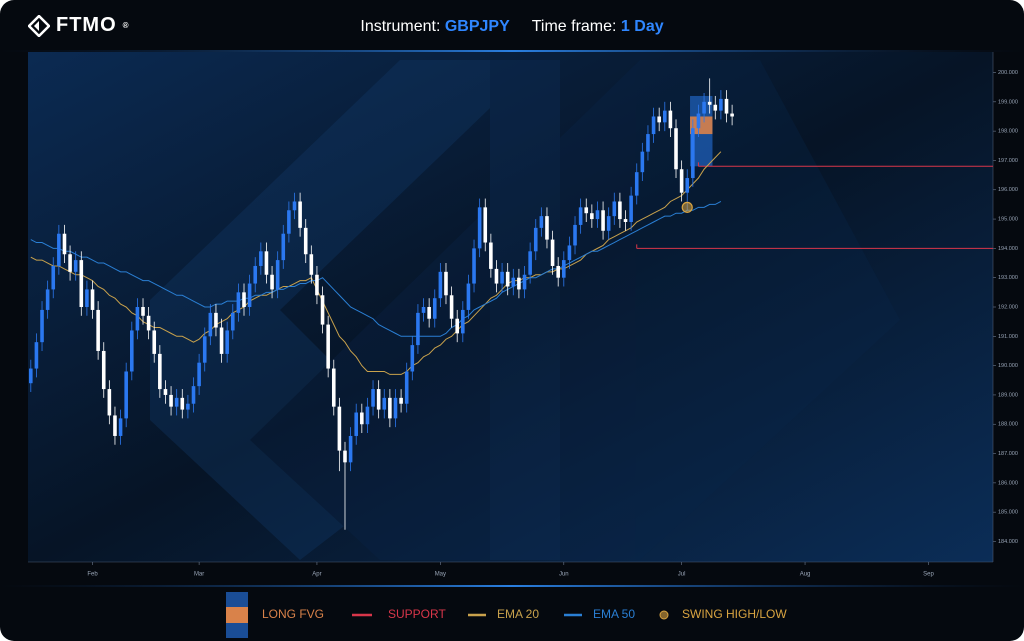 This screenshot has height=641, width=1024. I want to click on y-tick-label: 194.000, so click(1008, 249).